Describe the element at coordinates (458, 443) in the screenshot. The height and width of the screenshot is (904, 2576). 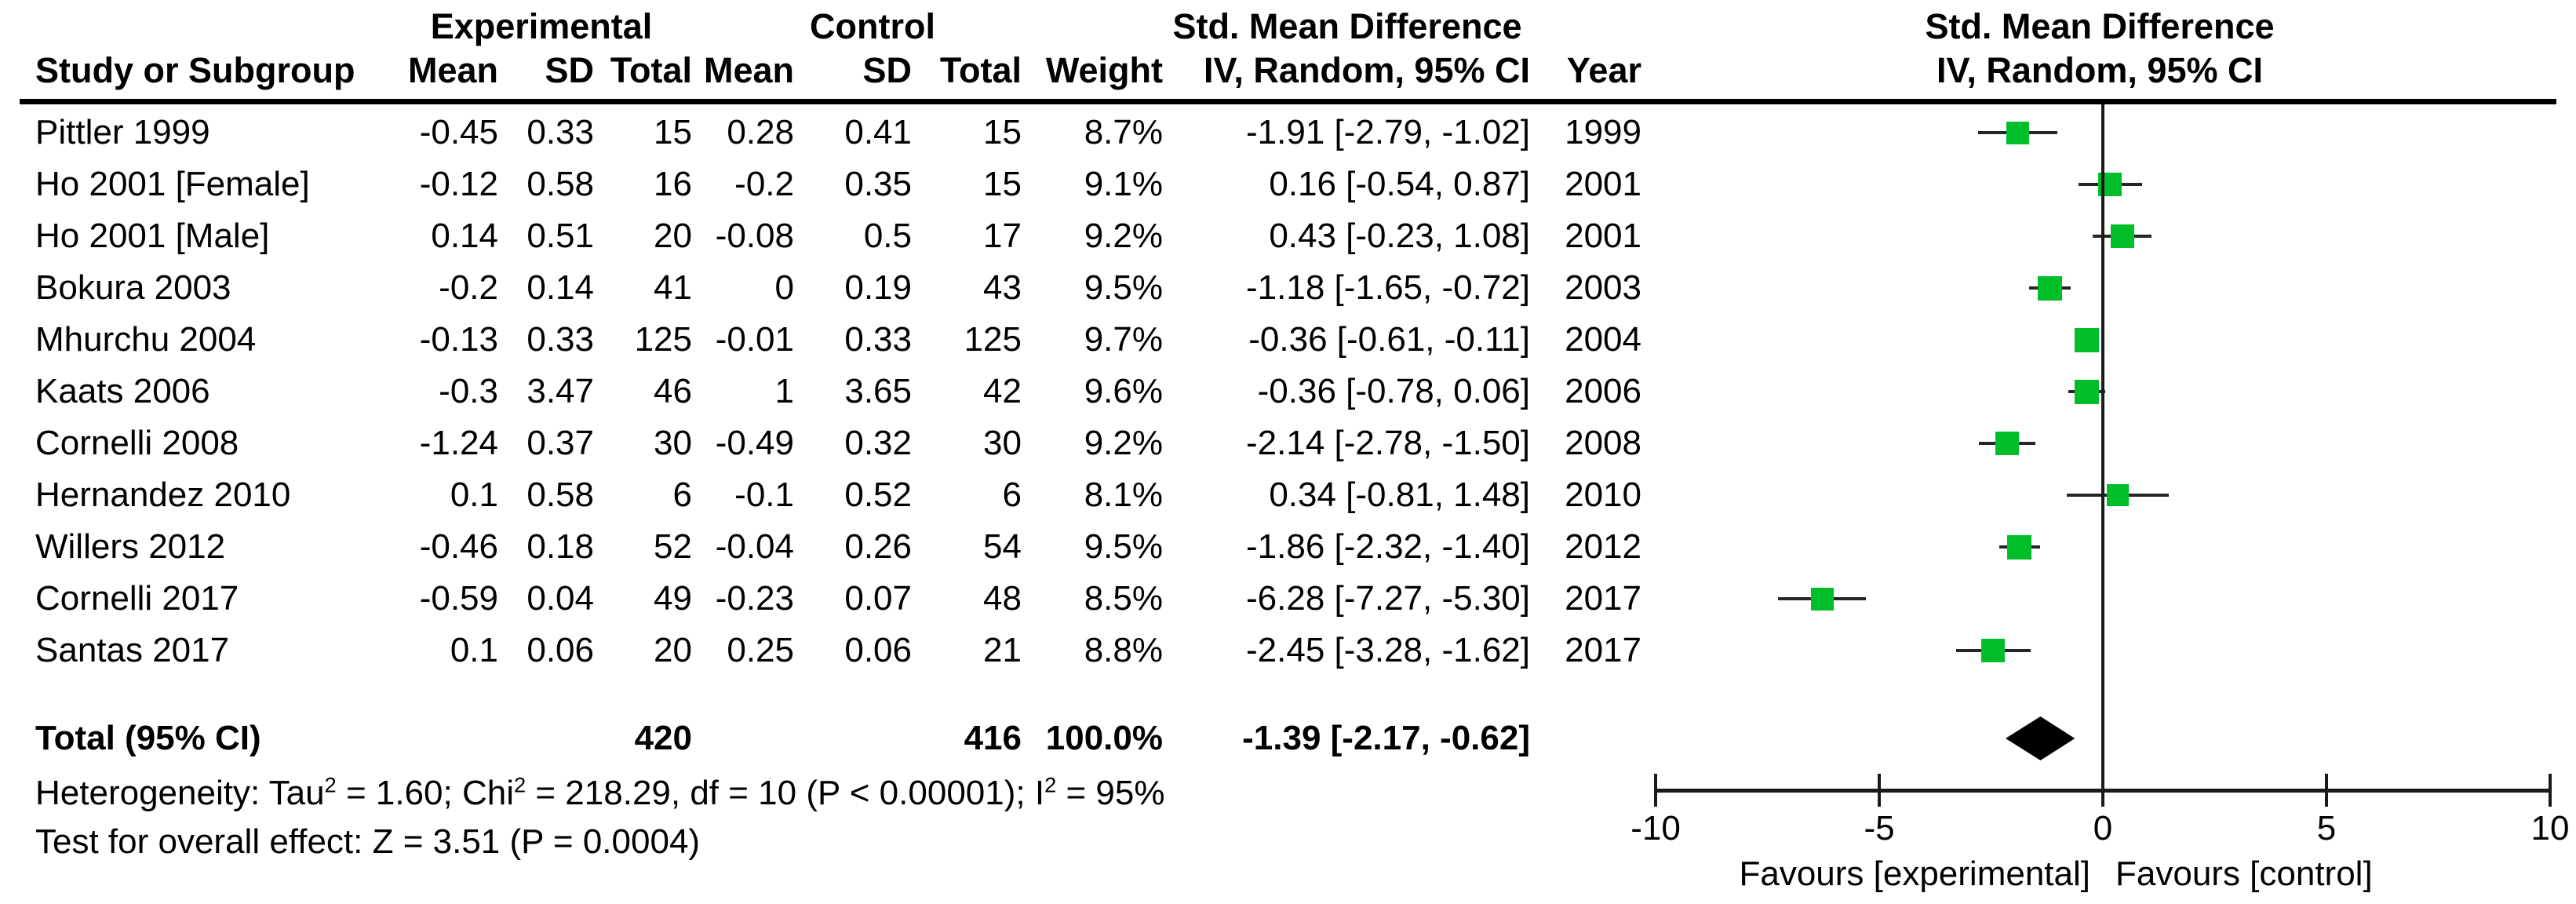
I see `exp-mean-cell: -1.24` at that location.